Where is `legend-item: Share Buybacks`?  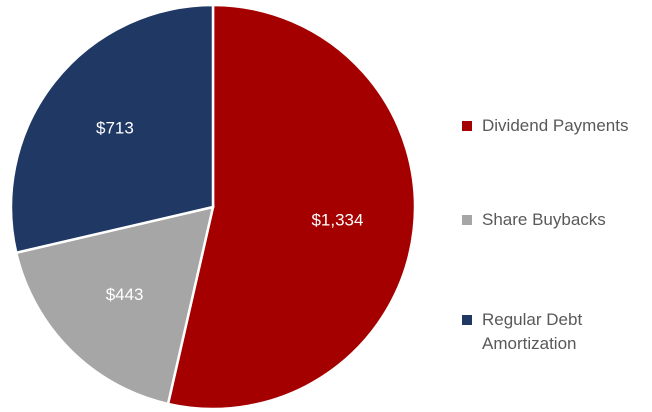
legend-item: Share Buybacks is located at coordinates (547, 220).